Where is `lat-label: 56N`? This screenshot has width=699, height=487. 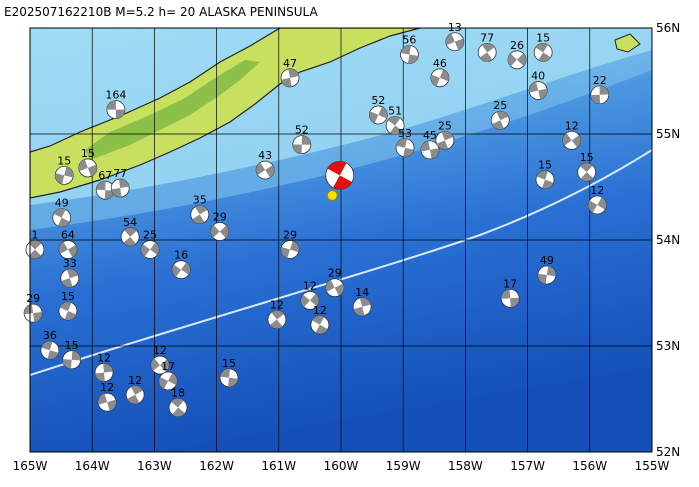 lat-label: 56N is located at coordinates (668, 28).